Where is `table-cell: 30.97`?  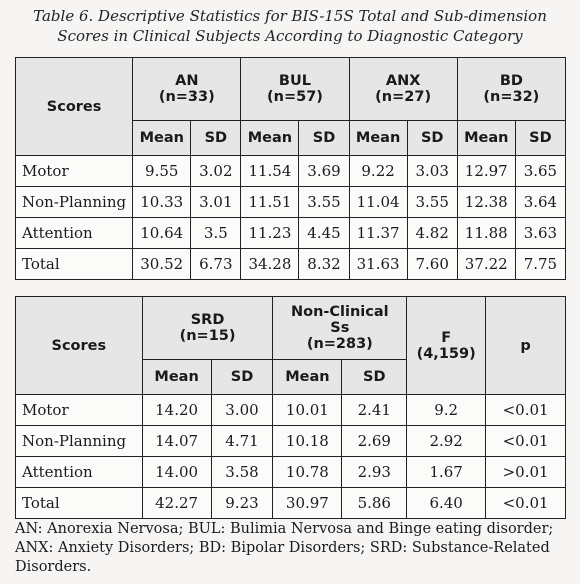
table-cell: 30.97 is located at coordinates (307, 503).